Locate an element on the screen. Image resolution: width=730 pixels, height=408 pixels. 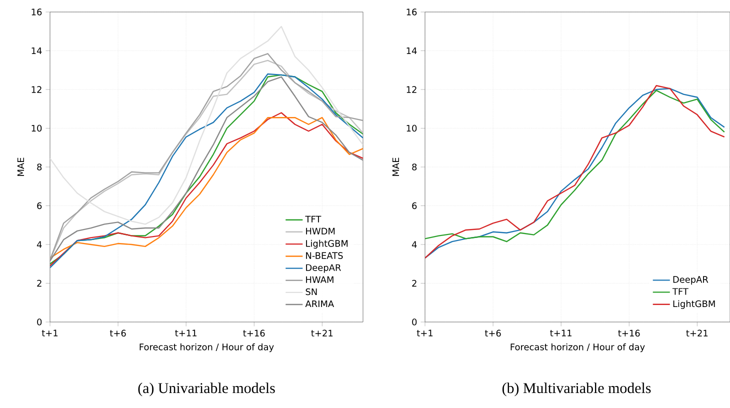
legend-label: ARIMA is located at coordinates (319, 304).